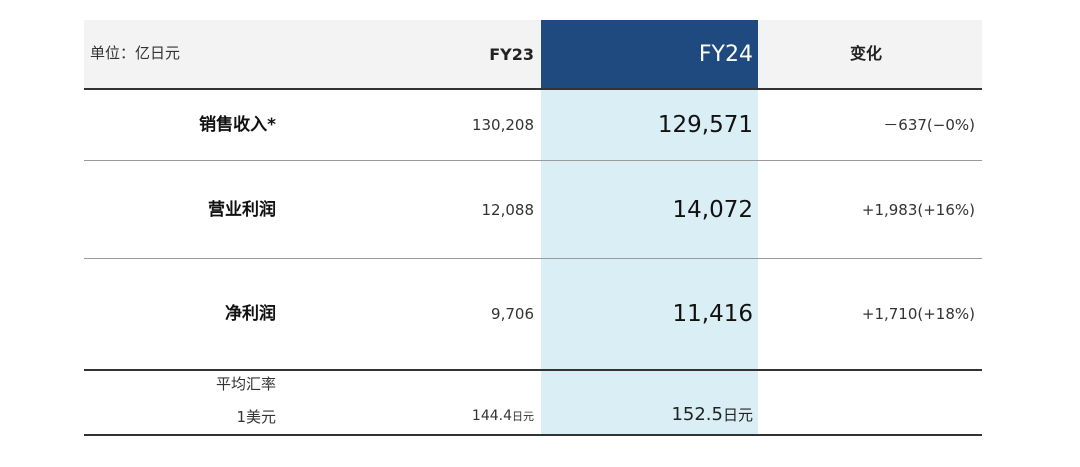 This screenshot has height=467, width=1080. What do you see at coordinates (712, 314) in the screenshot?
I see `net-profit-fy24-value: 11,416` at bounding box center [712, 314].